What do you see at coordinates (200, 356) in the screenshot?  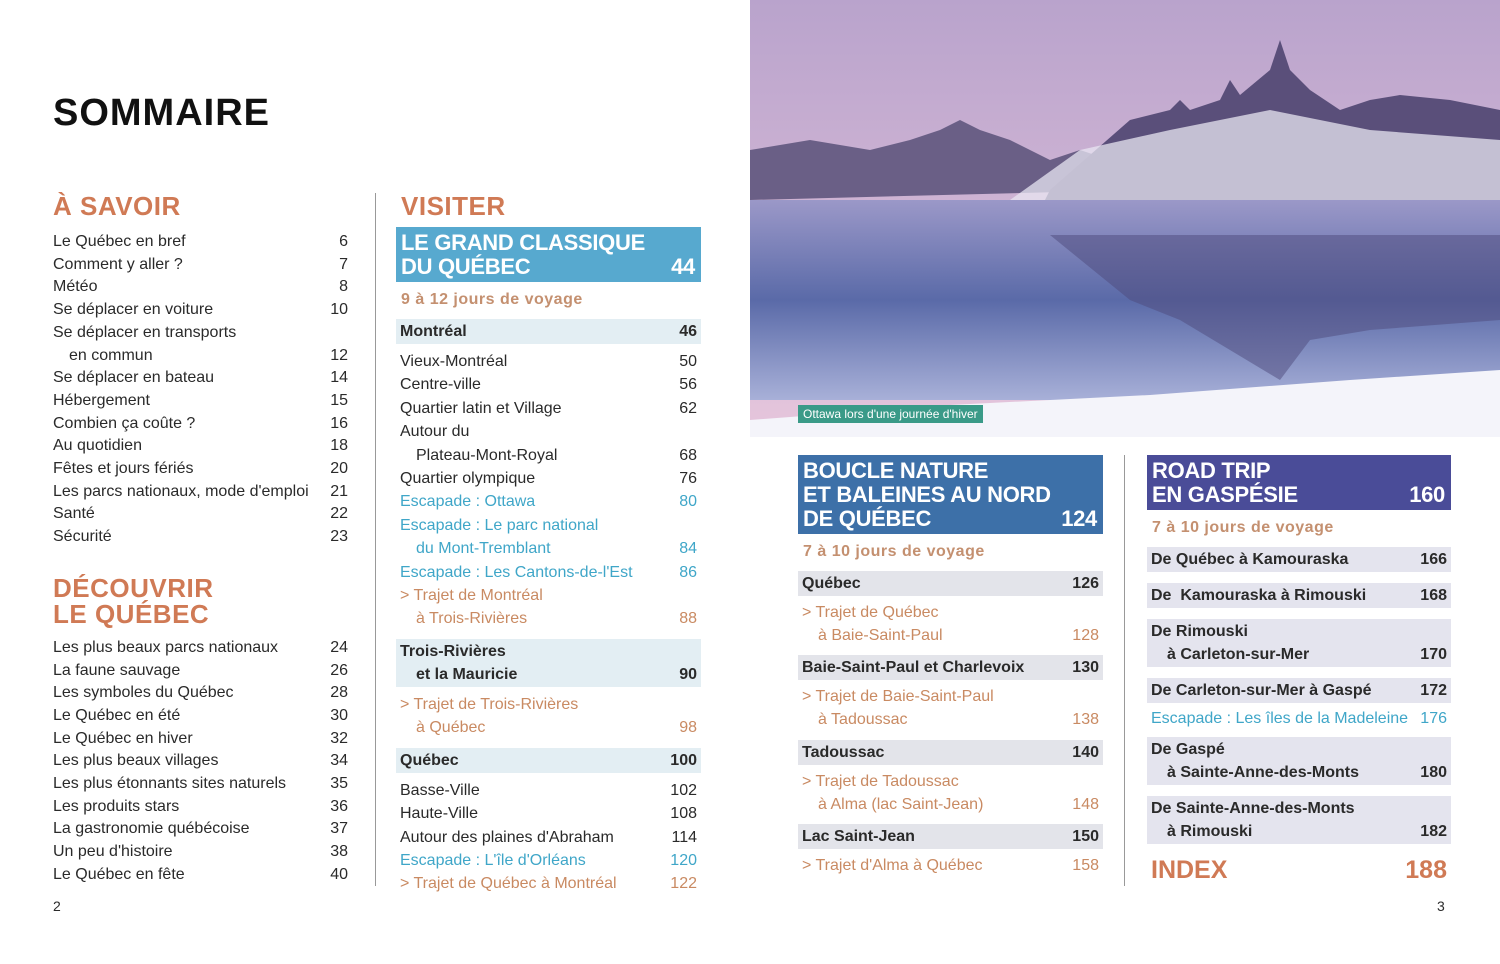 I see `toc-entry-line: en commun 12` at bounding box center [200, 356].